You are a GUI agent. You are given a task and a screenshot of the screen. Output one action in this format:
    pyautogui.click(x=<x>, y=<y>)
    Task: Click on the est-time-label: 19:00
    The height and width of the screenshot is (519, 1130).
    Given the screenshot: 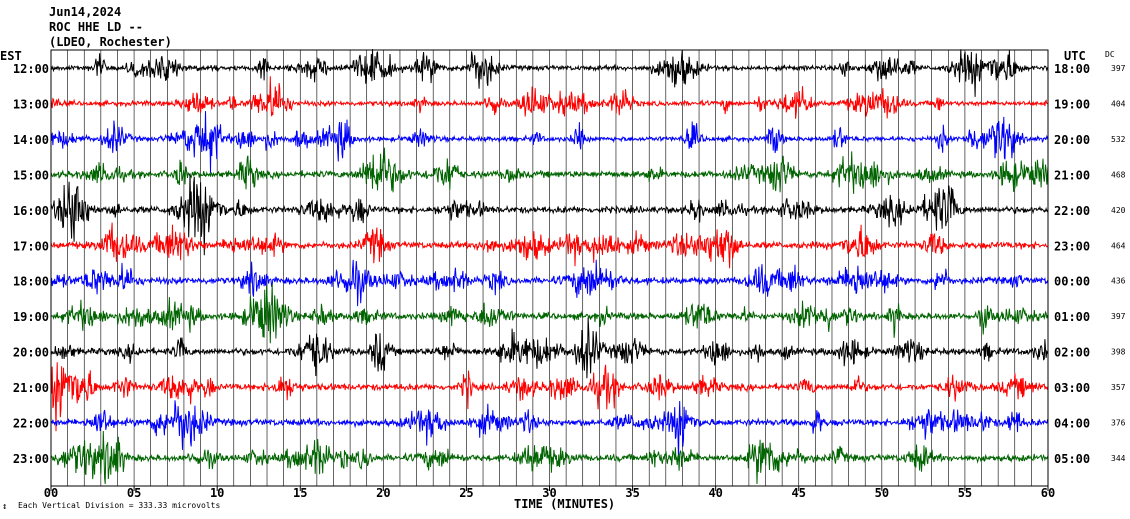 What is the action you would take?
    pyautogui.click(x=31, y=317)
    